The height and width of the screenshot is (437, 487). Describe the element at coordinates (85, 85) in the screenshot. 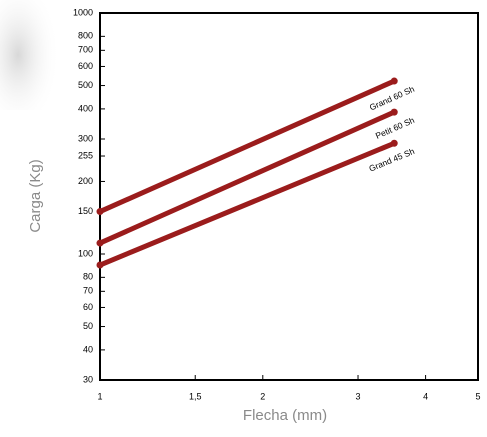

I see `y-tick-label: 500` at that location.